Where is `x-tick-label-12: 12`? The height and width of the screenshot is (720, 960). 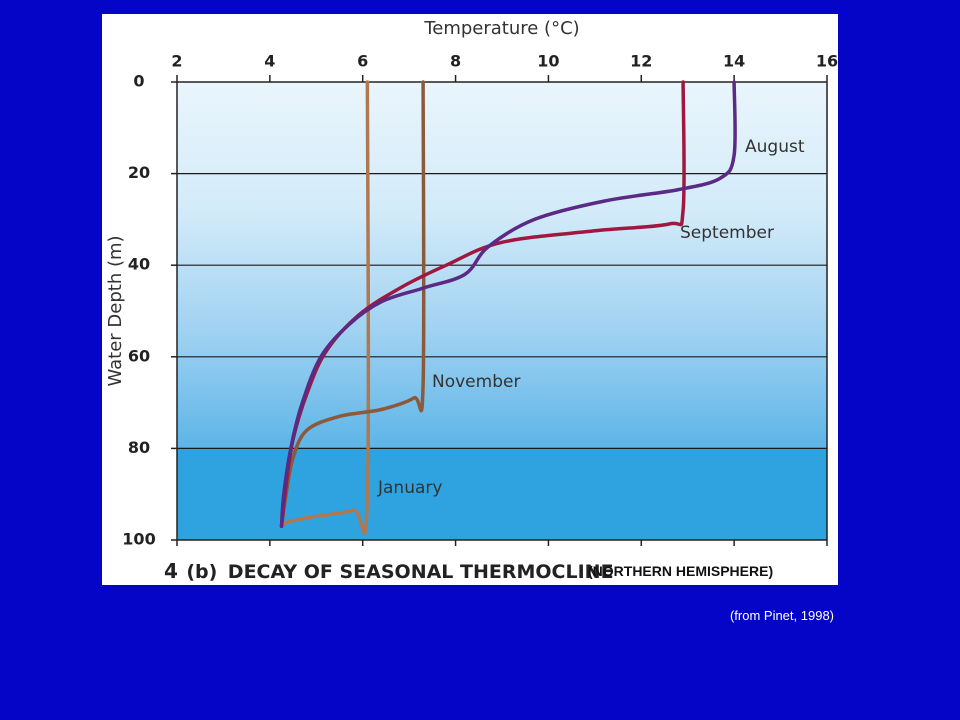 x-tick-label-12: 12 is located at coordinates (641, 61).